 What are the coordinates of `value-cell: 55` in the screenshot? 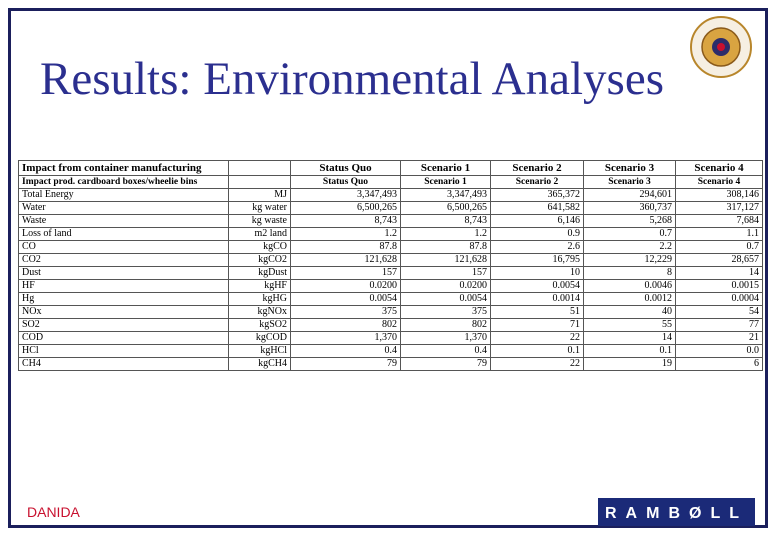 It's located at (629, 325).